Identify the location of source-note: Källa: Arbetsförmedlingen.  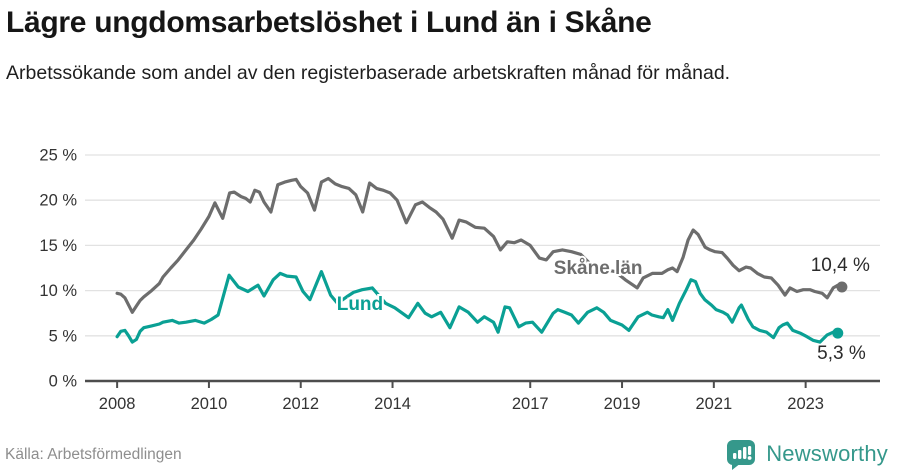
(93, 454).